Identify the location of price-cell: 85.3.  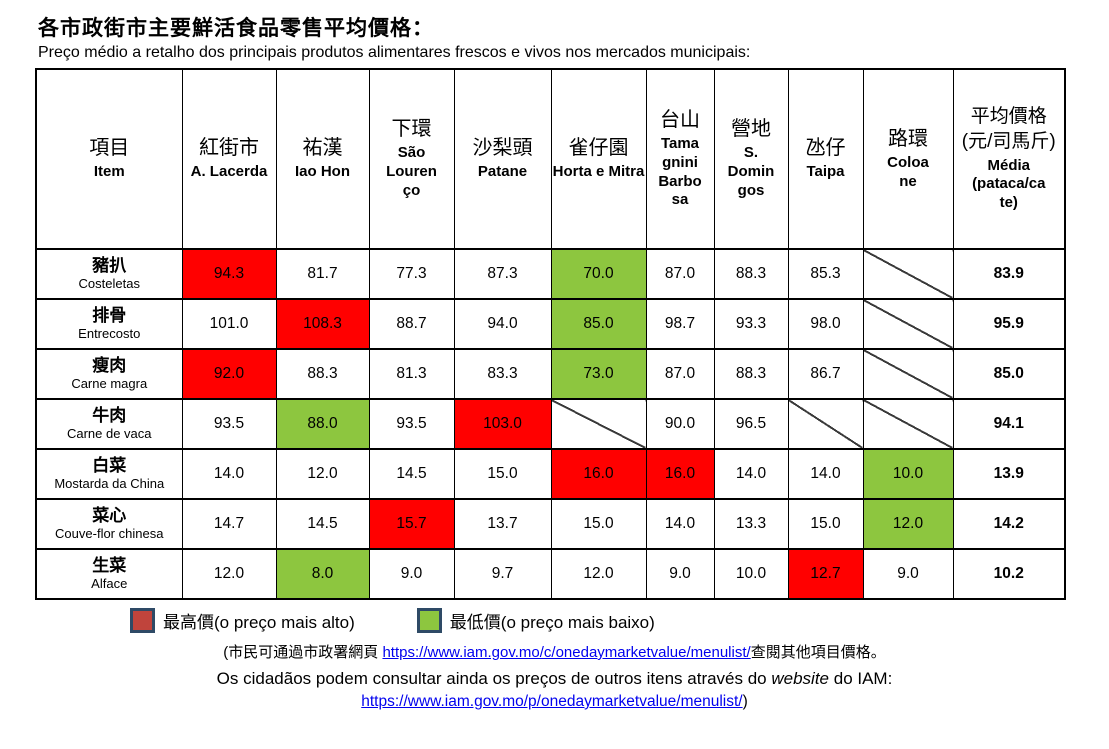
(825, 274).